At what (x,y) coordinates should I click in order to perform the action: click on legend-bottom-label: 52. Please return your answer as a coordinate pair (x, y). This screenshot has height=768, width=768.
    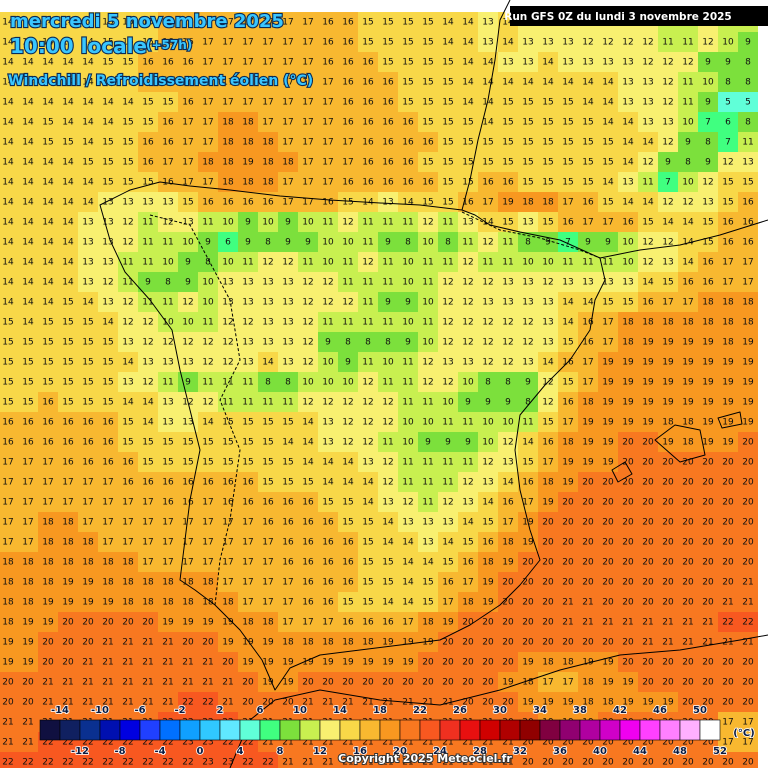
    Looking at the image, I should click on (720, 751).